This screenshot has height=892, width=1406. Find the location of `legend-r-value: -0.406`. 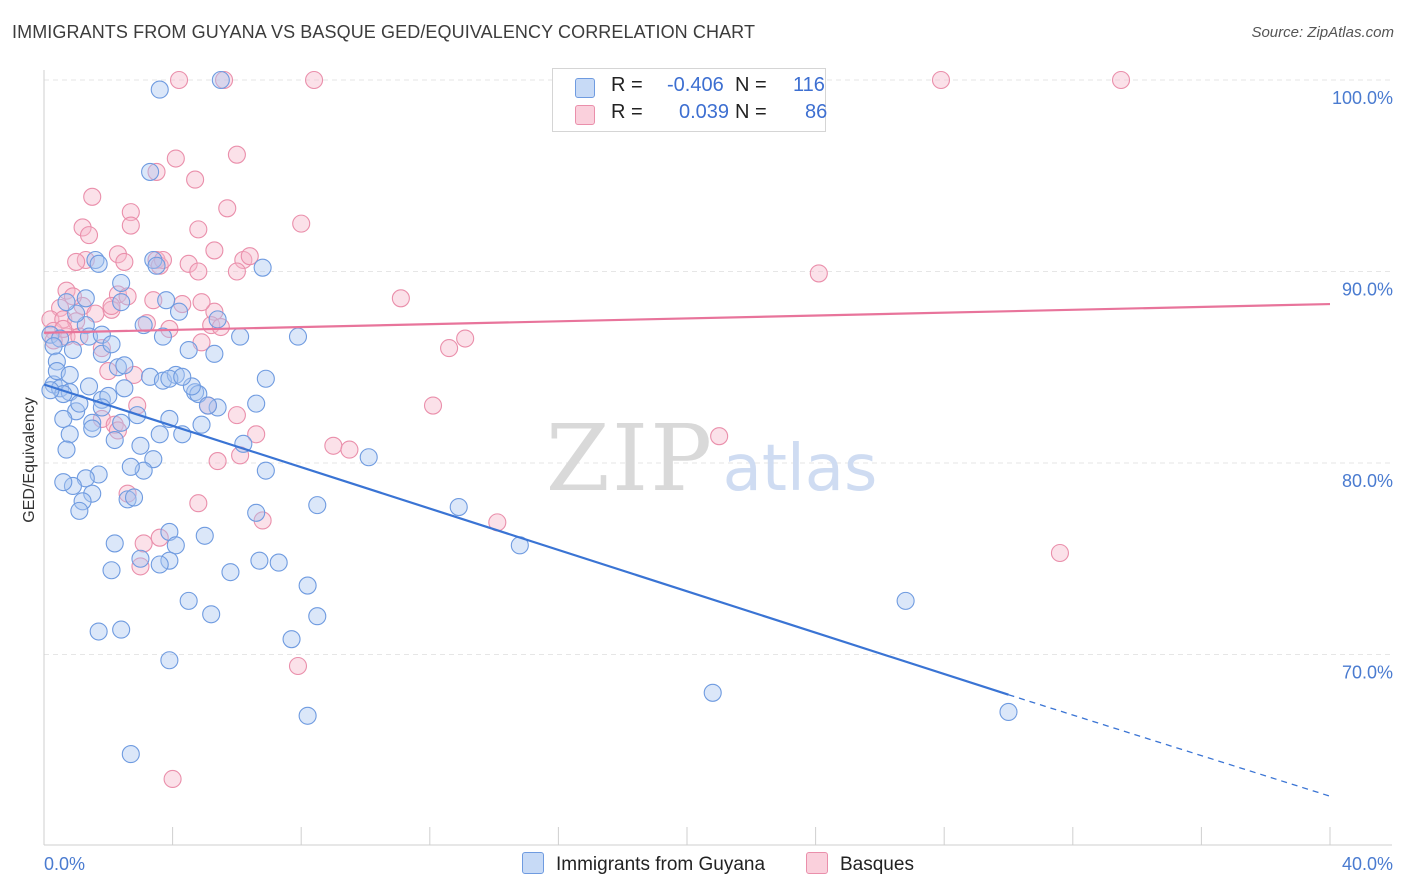

legend-r-value: -0.406 is located at coordinates (695, 85).